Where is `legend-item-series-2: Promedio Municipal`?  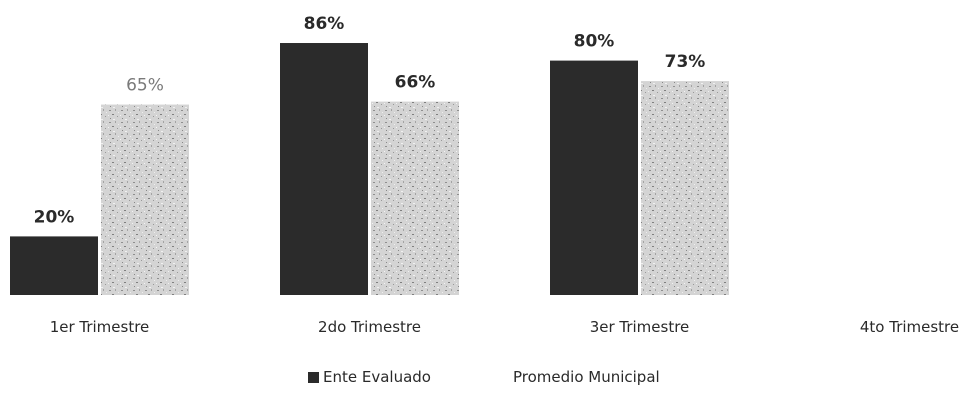
legend-item-series-2: Promedio Municipal is located at coordinates (586, 377).